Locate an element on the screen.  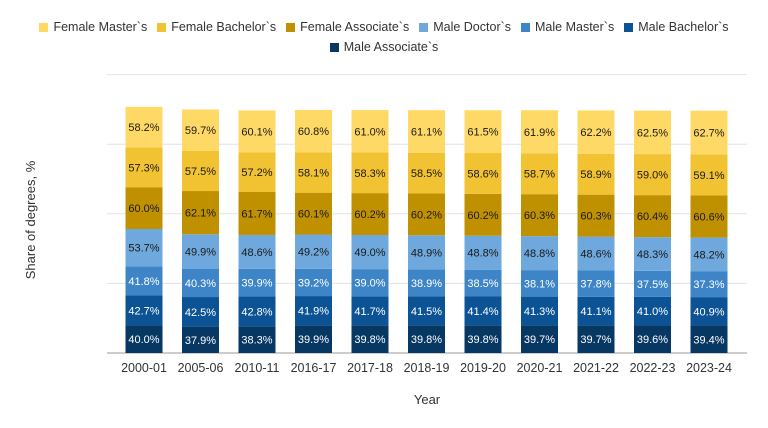
data-label: 57.3% is located at coordinates (143, 168).